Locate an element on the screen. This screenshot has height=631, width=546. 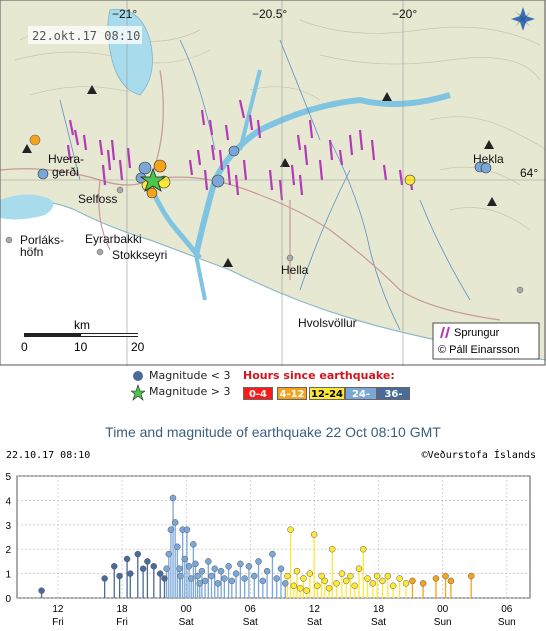
place-label: Hvolsvöllur is located at coordinates (327, 323).